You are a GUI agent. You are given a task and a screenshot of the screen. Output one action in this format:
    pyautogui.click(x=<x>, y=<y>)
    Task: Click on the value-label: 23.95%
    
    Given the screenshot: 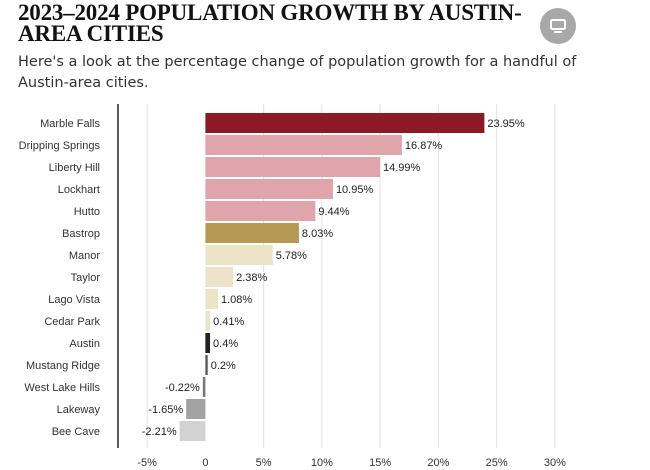 What is the action you would take?
    pyautogui.click(x=506, y=124)
    